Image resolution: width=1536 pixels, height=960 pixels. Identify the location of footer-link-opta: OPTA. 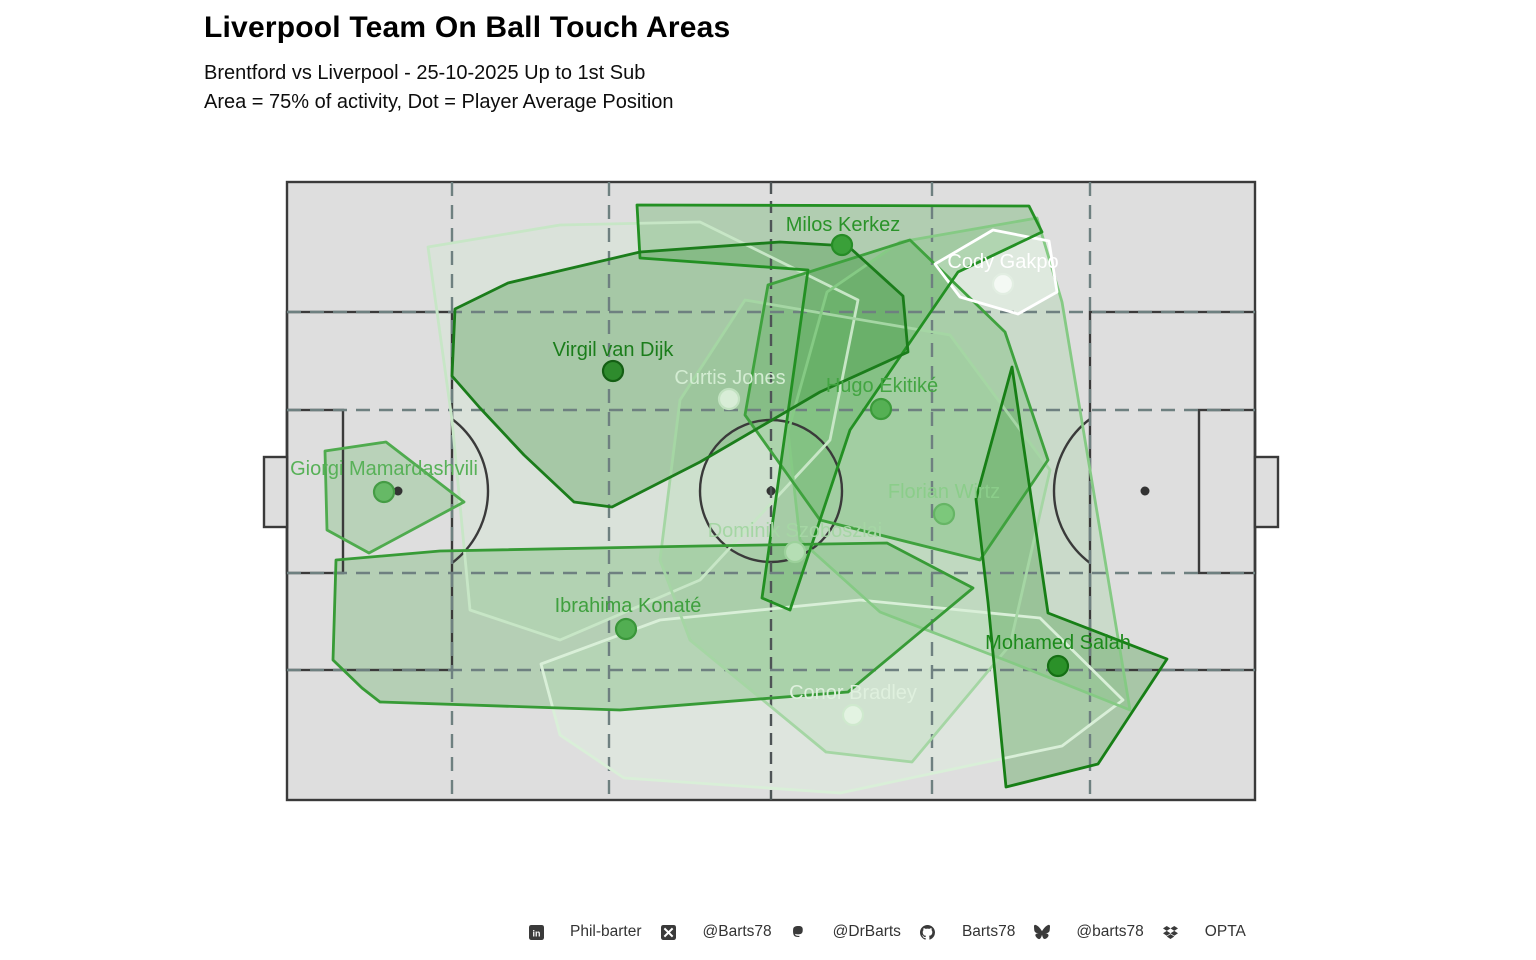
(1204, 932).